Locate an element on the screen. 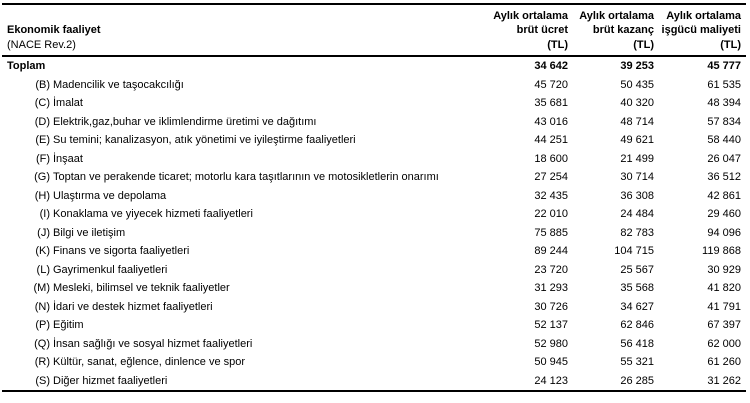 Image resolution: width=750 pixels, height=403 pixels. activity-cell: (J) Bilgi ve iletişim is located at coordinates (239, 233).